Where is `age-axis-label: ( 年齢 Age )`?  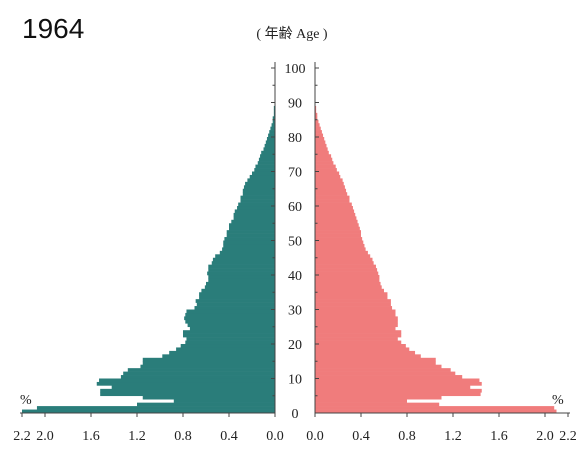
age-axis-label: ( 年齢 Age ) is located at coordinates (291, 34).